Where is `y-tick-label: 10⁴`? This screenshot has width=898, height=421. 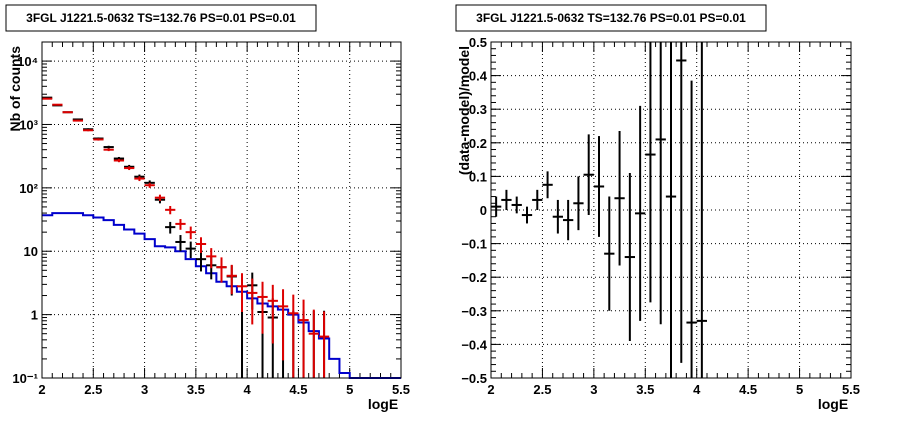
y-tick-label: 10⁴ is located at coordinates (27, 61).